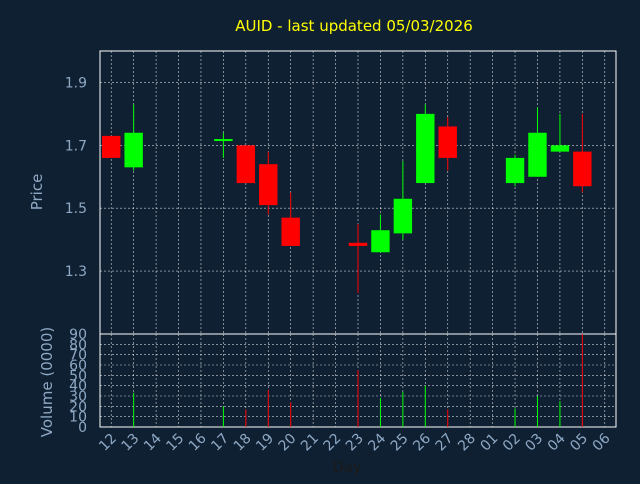  What do you see at coordinates (78, 376) in the screenshot?
I see `volume-tick-label: 50` at bounding box center [78, 376].